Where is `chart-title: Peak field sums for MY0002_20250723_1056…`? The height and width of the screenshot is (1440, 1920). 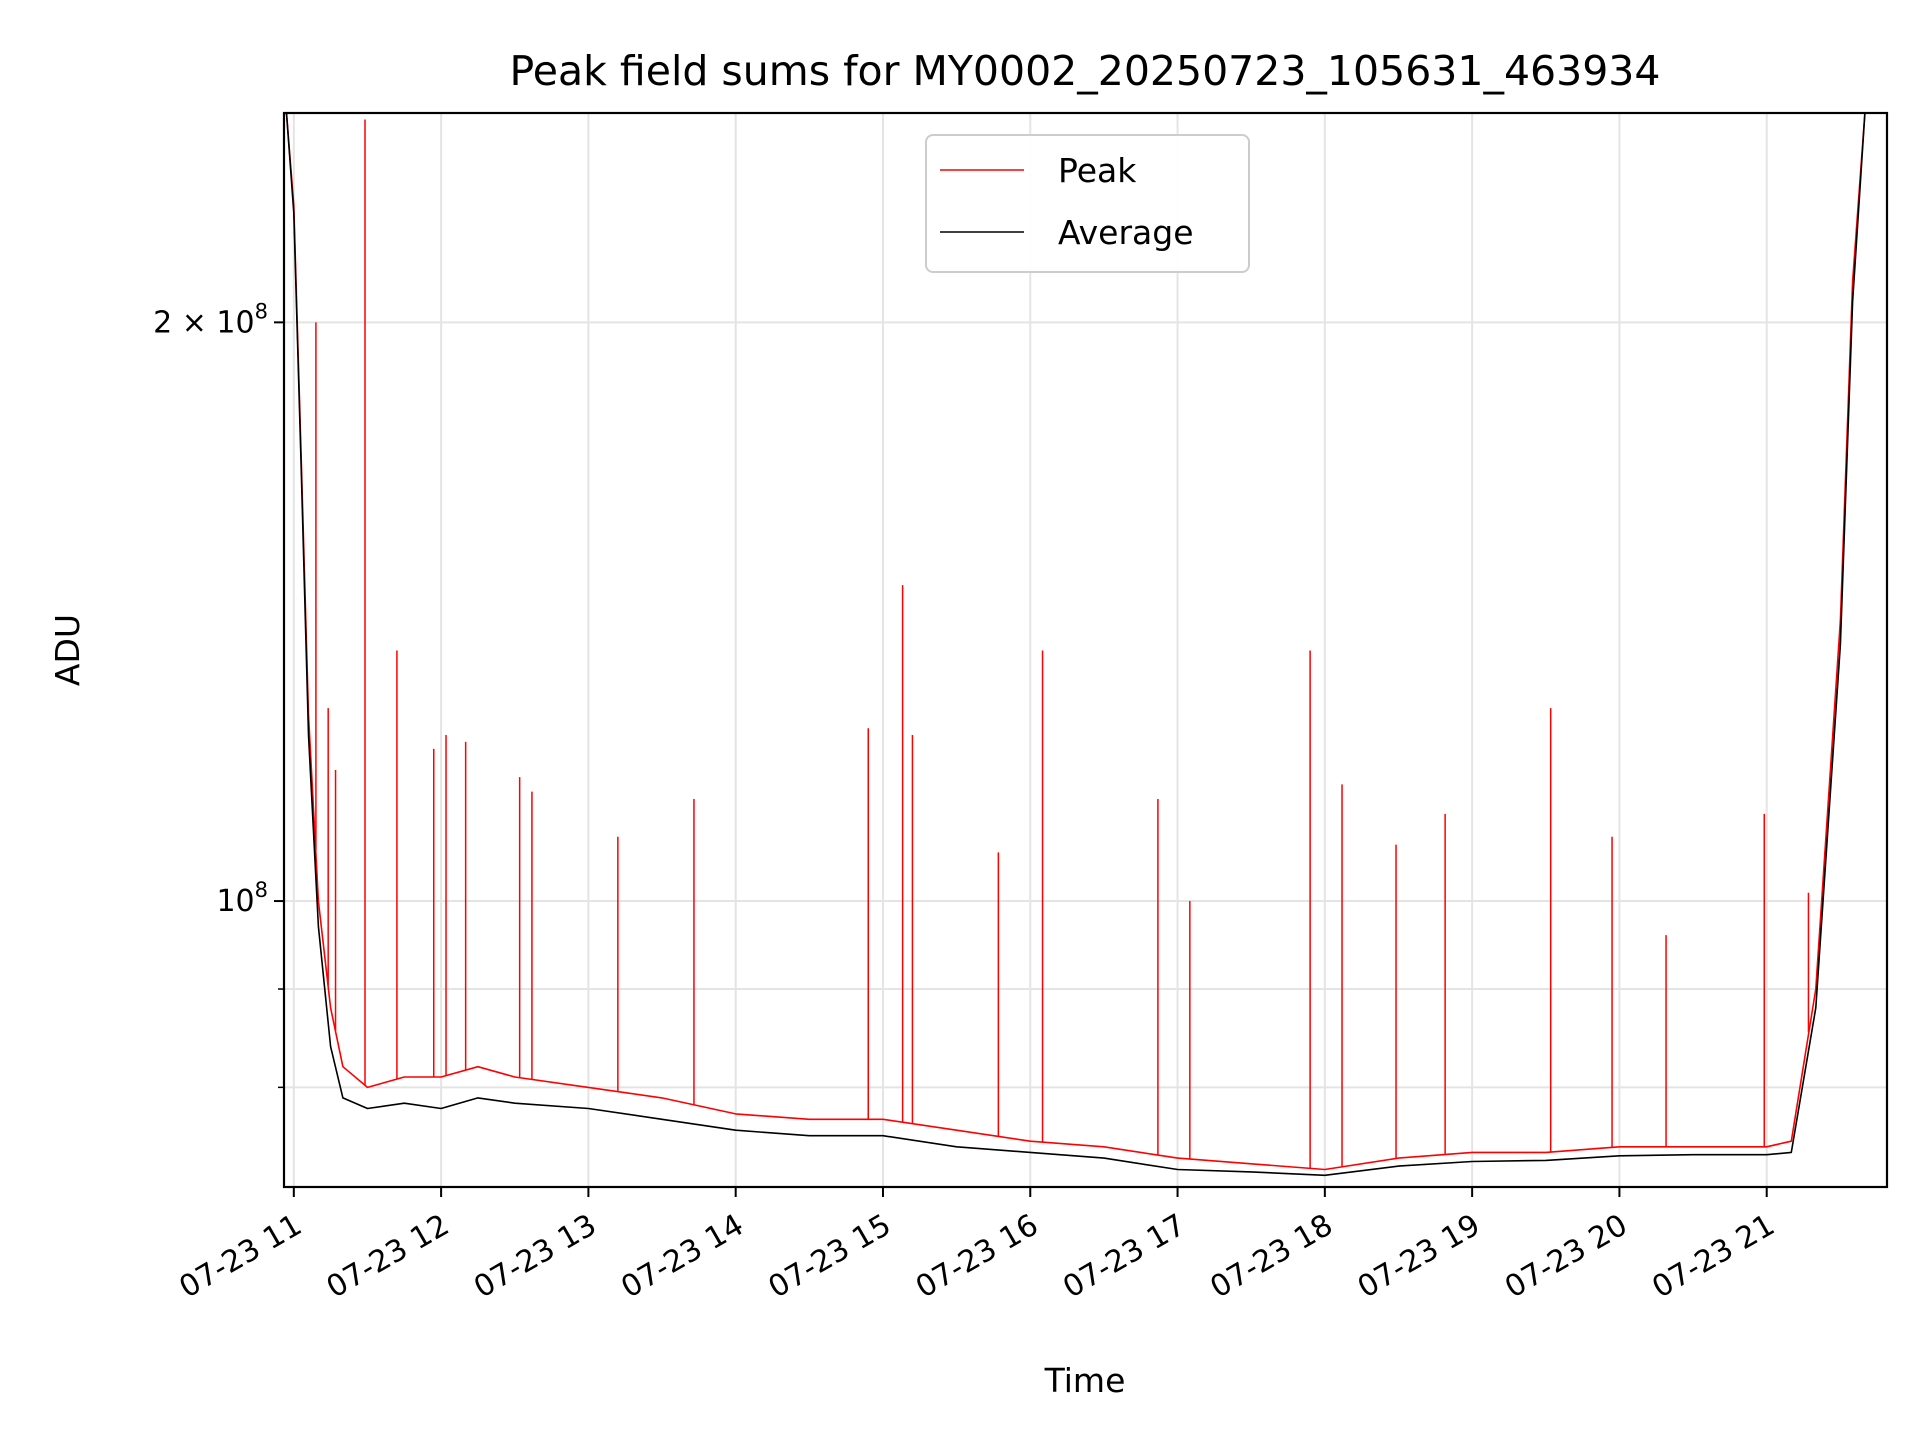 chart-title: Peak field sums for MY0002_20250723_1056… is located at coordinates (1085, 71).